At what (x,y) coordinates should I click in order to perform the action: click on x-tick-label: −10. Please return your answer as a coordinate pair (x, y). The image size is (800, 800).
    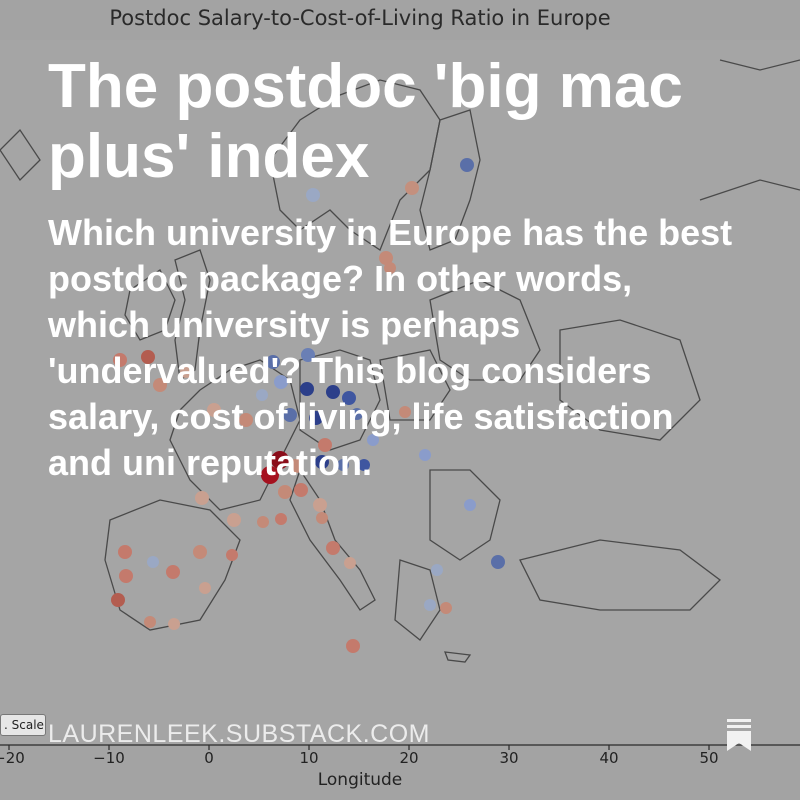
    Looking at the image, I should click on (109, 758).